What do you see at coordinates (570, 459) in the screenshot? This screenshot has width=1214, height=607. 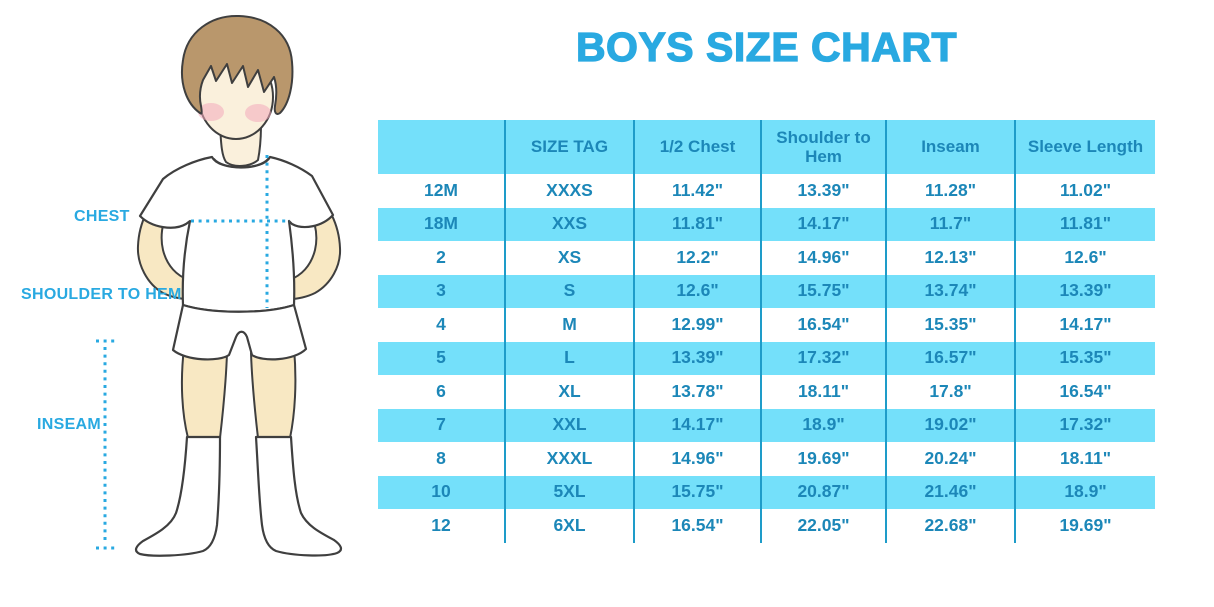 I see `table-cell: XXXL` at bounding box center [570, 459].